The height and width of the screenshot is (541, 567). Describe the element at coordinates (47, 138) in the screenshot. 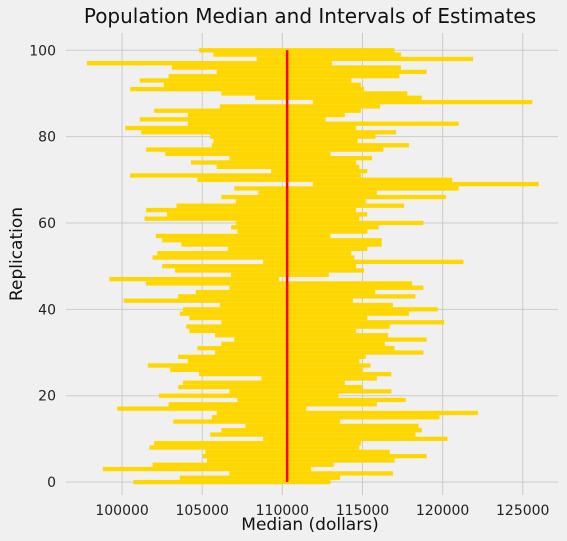

I see `y-tick-label: 80` at that location.